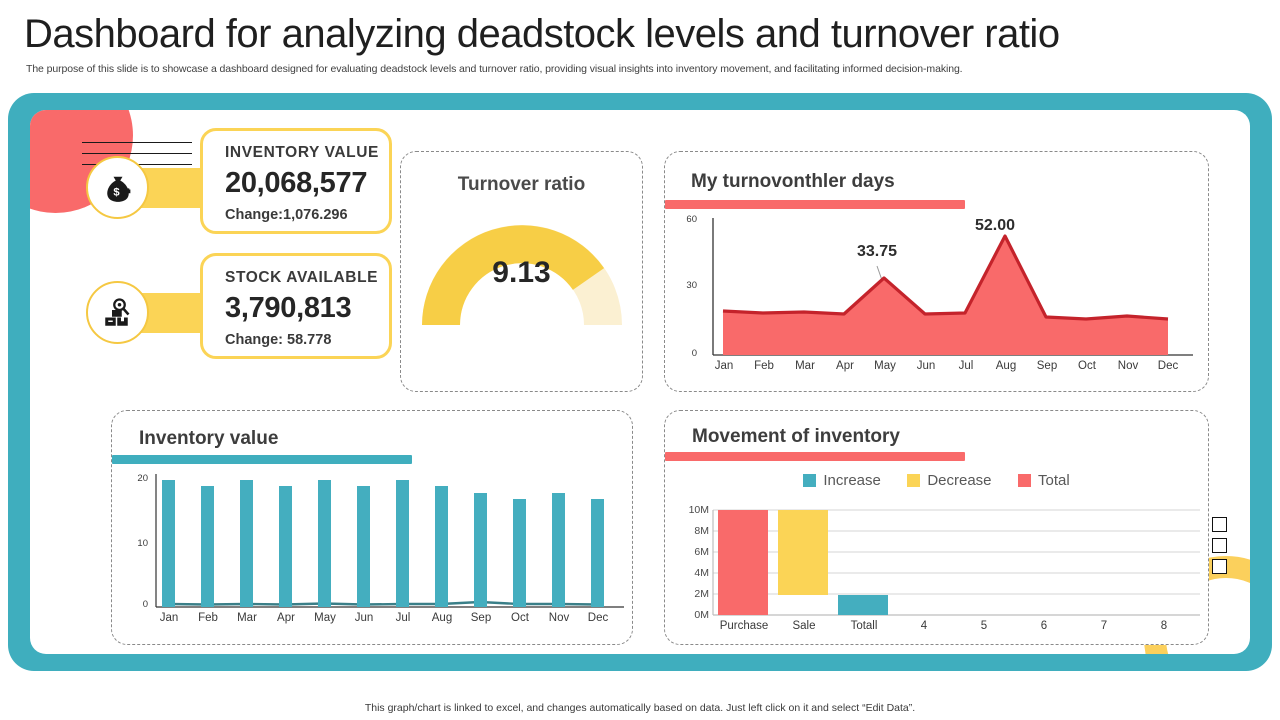 This screenshot has width=1280, height=720. I want to click on chart-legend: Increase Decrease Total, so click(936, 482).